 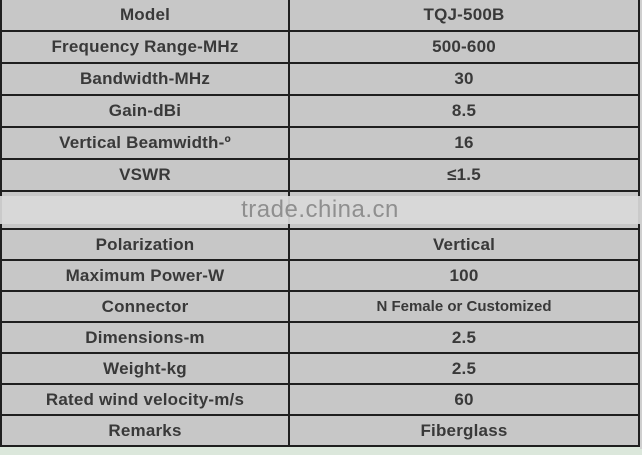 What do you see at coordinates (320, 400) in the screenshot?
I see `table-row: Rated wind velocity-m/s 60` at bounding box center [320, 400].